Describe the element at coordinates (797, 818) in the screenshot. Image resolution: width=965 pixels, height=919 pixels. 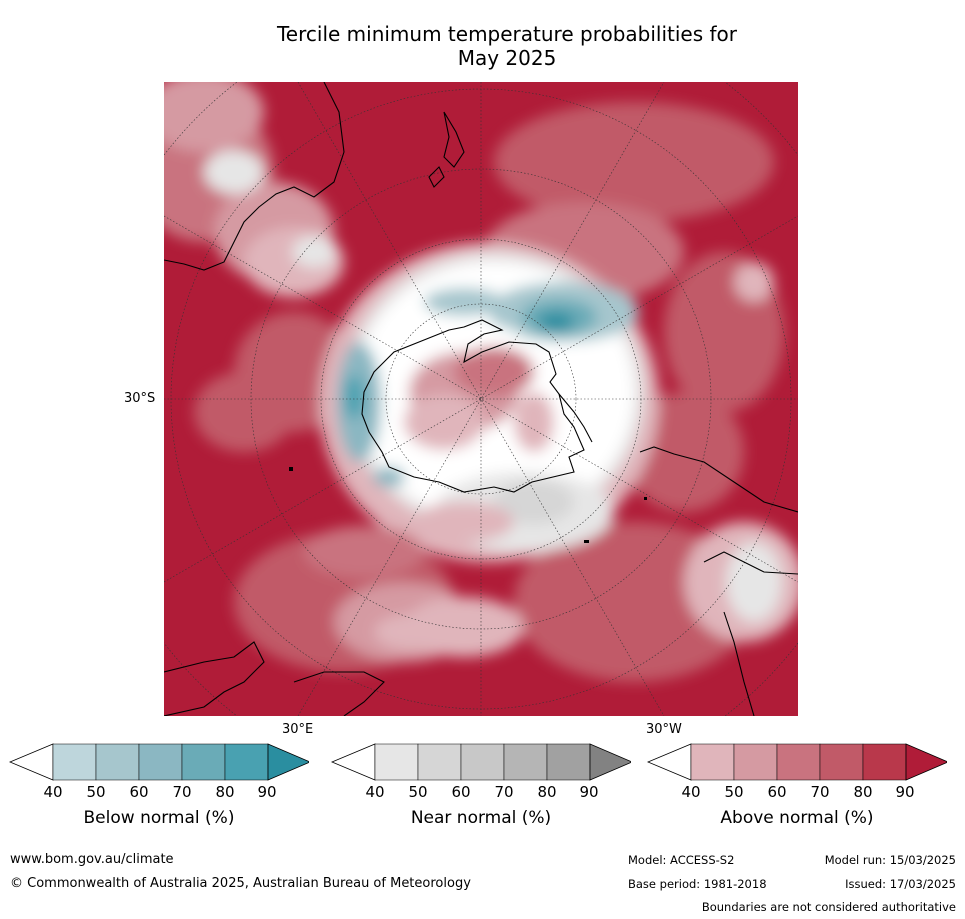
I see `colorbar-label-above: Above normal (%)` at that location.